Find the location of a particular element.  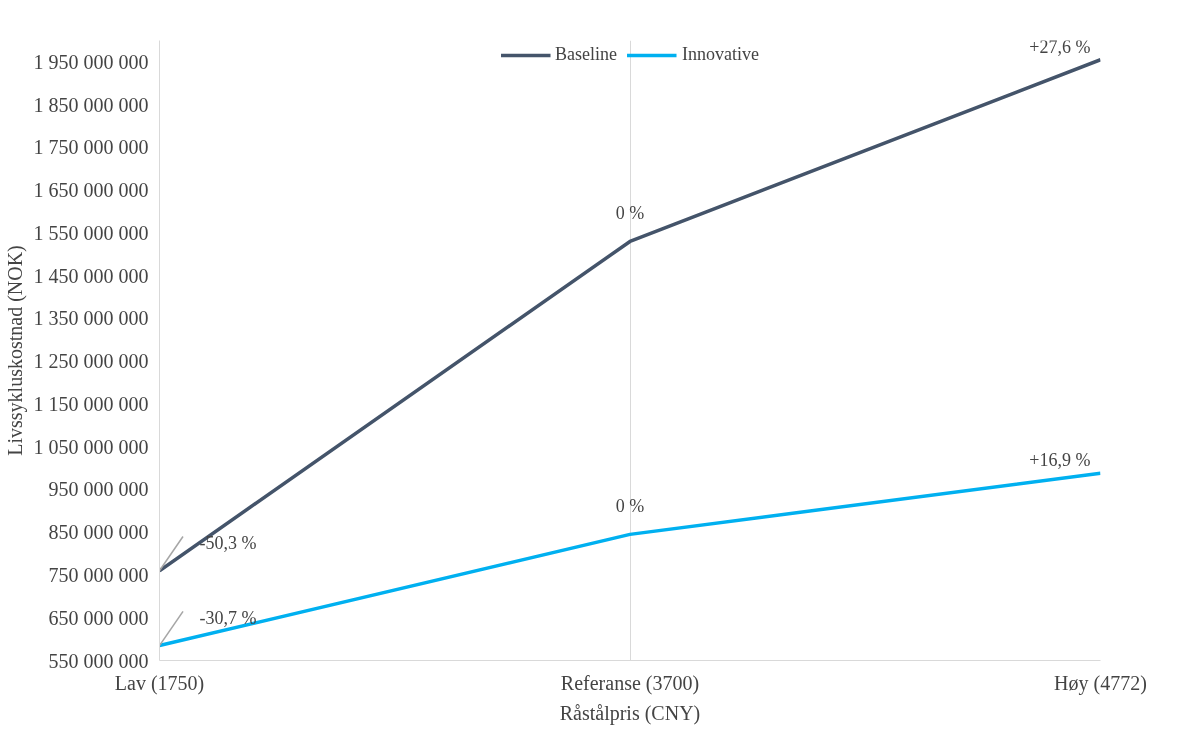

y-tick-label: 1 250 000 000 is located at coordinates (91, 361).